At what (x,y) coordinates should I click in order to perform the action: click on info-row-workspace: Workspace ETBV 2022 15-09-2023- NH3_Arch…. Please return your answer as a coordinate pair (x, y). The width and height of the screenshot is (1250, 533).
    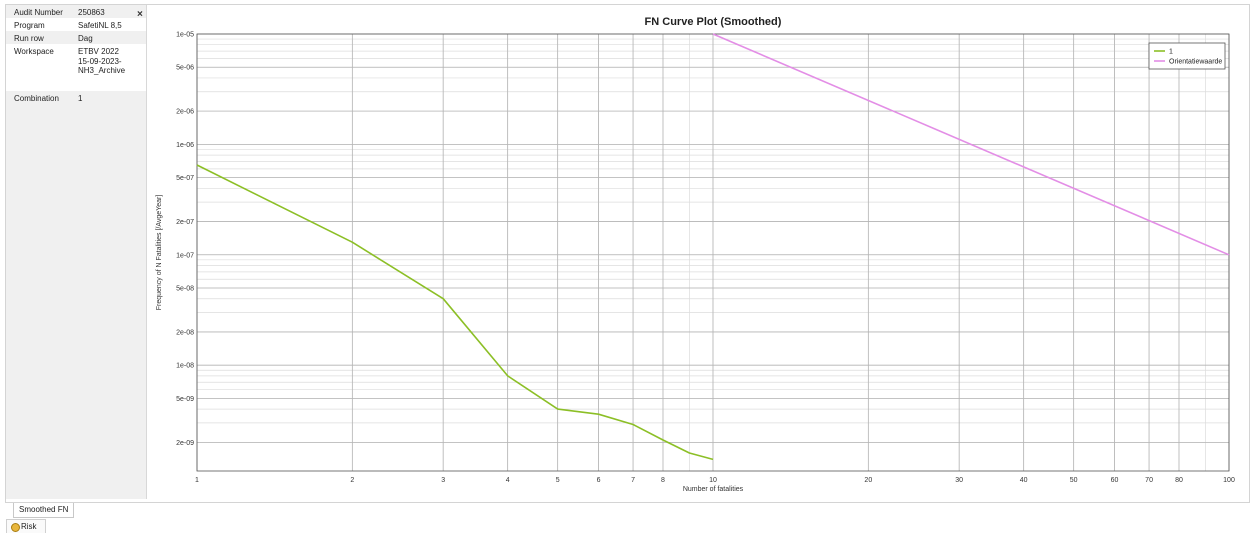
    Looking at the image, I should click on (76, 67).